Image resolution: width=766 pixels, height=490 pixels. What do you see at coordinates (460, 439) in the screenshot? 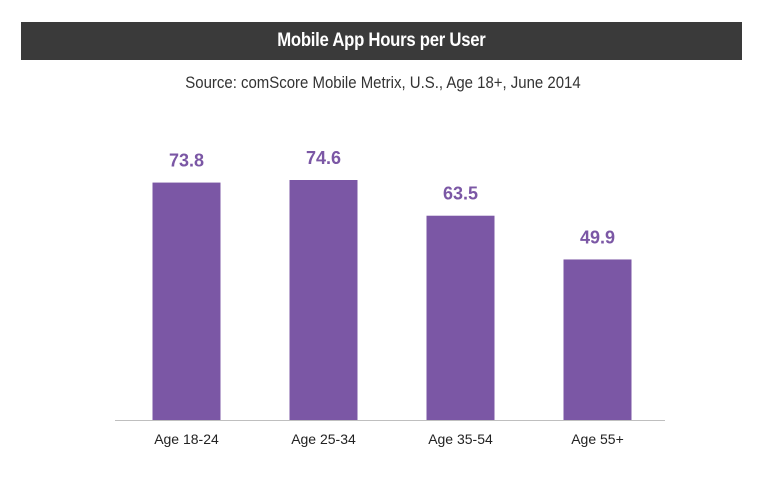
I see `category-label-3: Age 35-54` at bounding box center [460, 439].